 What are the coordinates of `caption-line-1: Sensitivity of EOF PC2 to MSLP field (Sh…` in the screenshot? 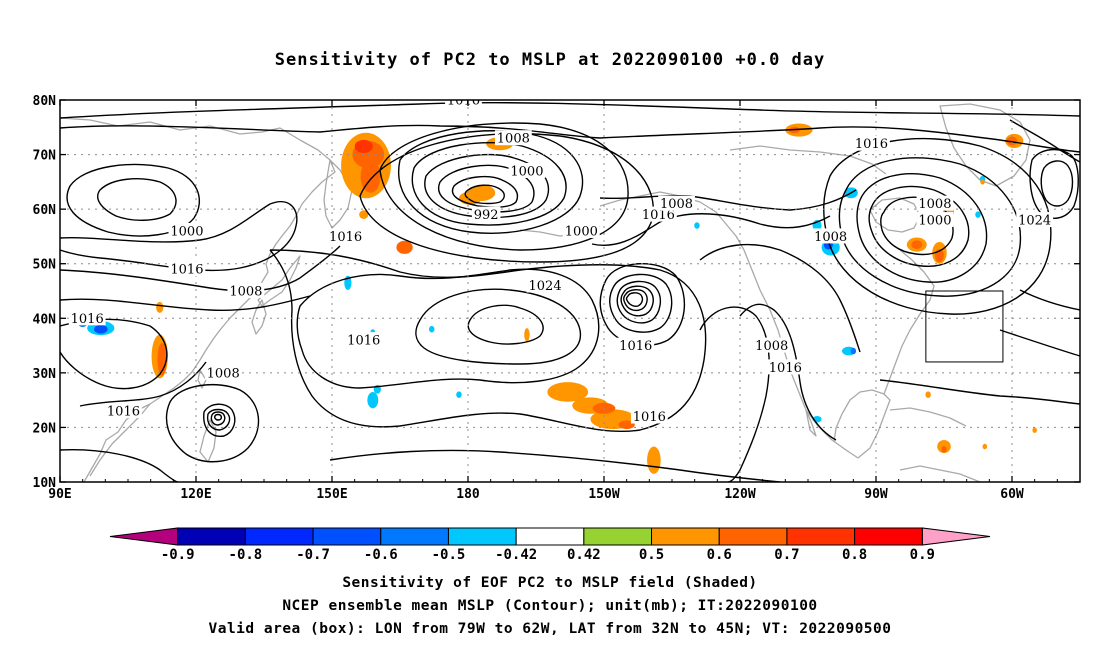 It's located at (550, 583).